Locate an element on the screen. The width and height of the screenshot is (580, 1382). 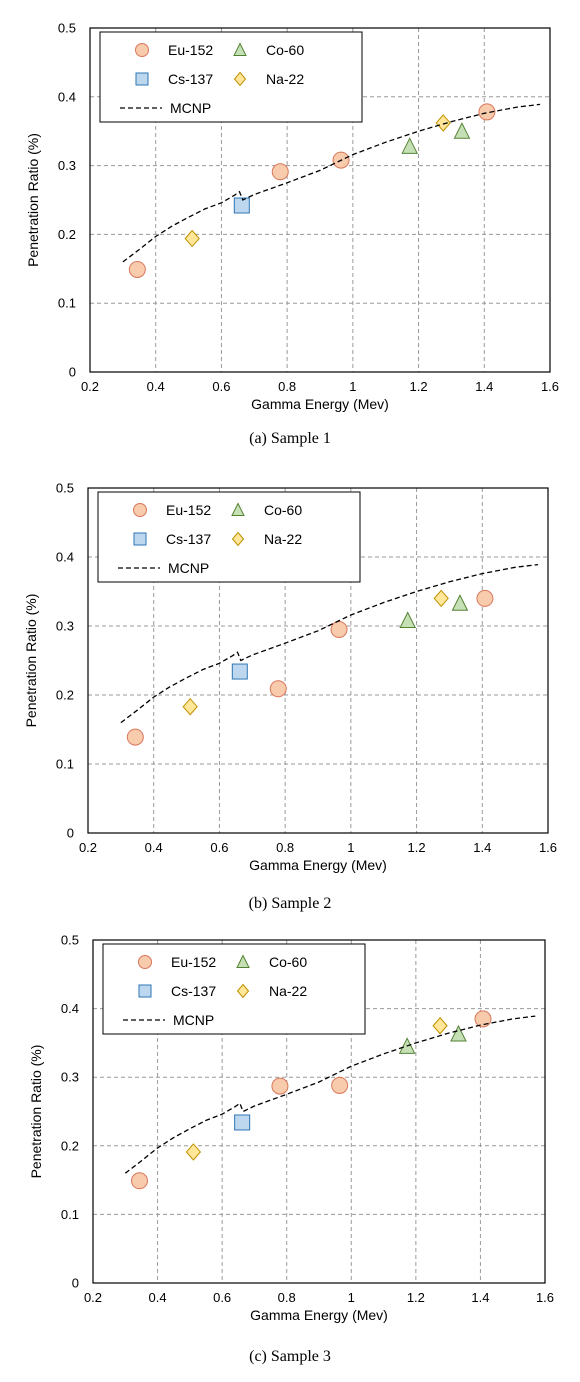
x-tick-label: 1 is located at coordinates (350, 847).